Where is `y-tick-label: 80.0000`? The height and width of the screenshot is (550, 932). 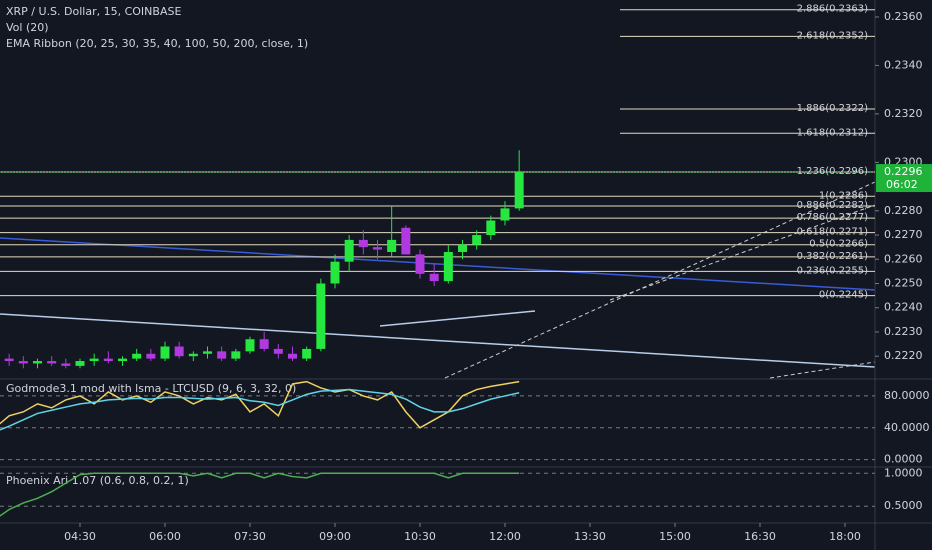 y-tick-label: 80.0000 is located at coordinates (907, 395).